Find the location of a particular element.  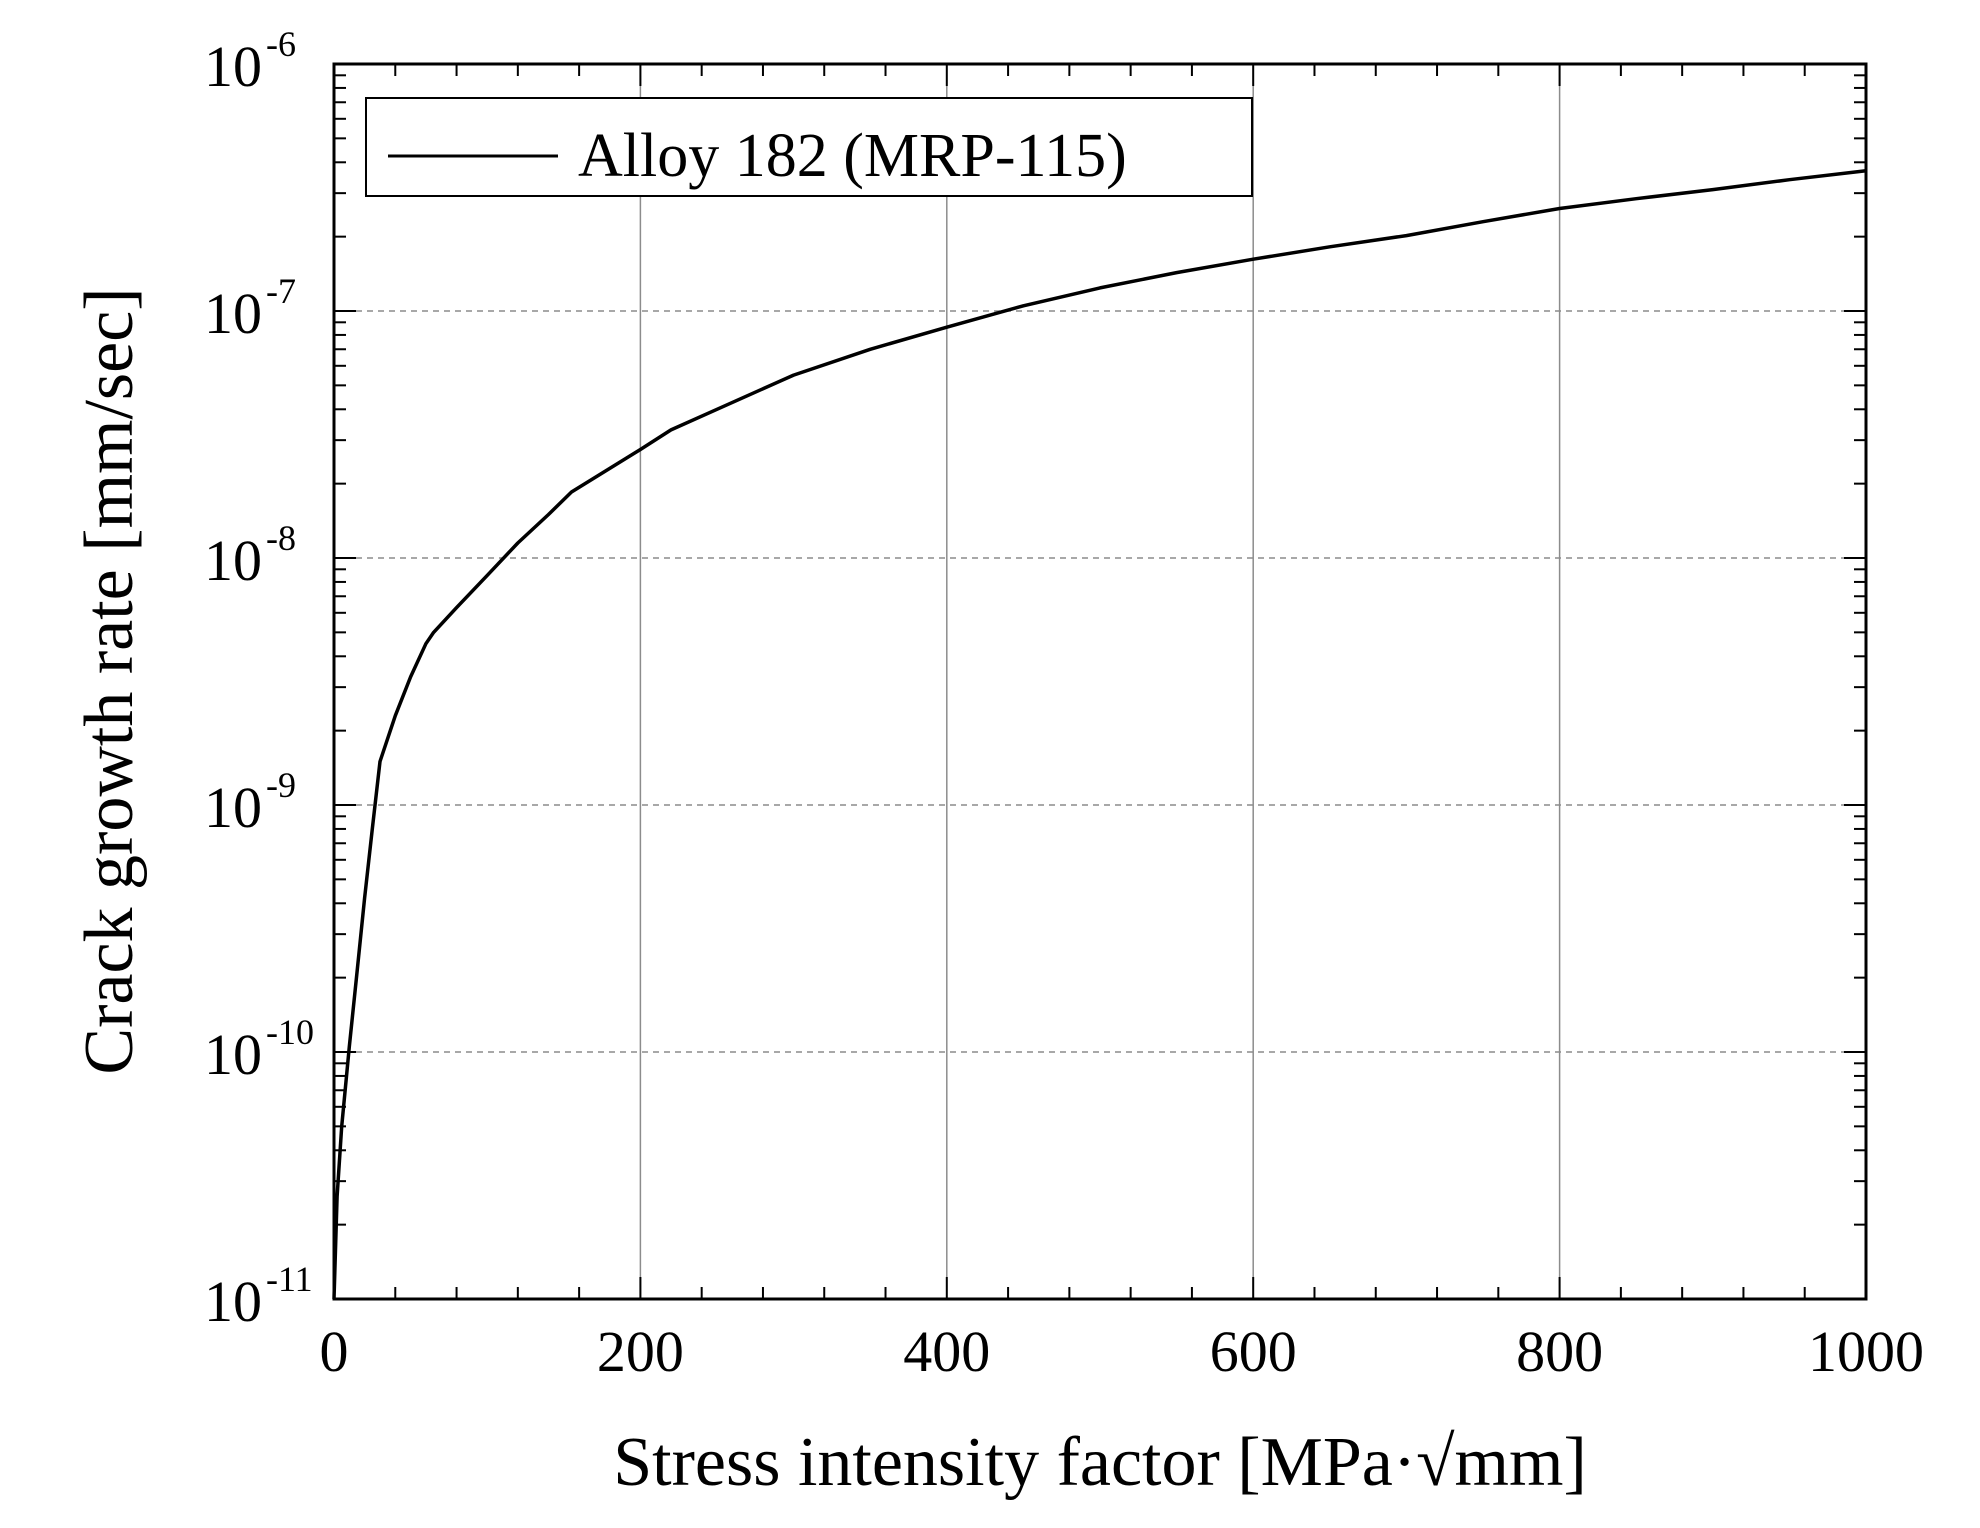

legend-label: Alloy 182 (MRP-115) is located at coordinates (852, 156).